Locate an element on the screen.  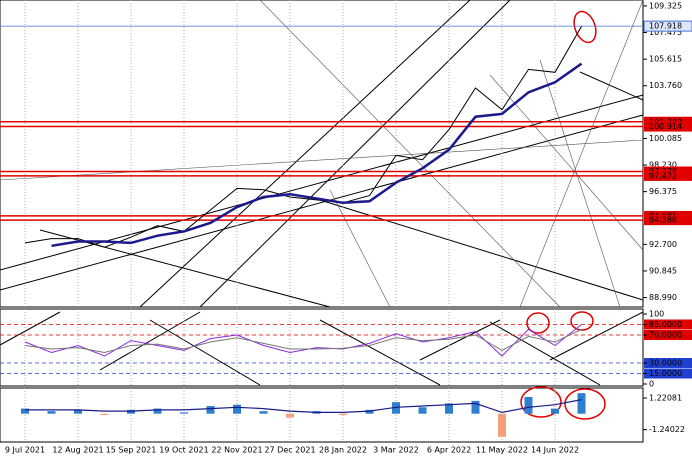
last-price-box is located at coordinates (667, 26).